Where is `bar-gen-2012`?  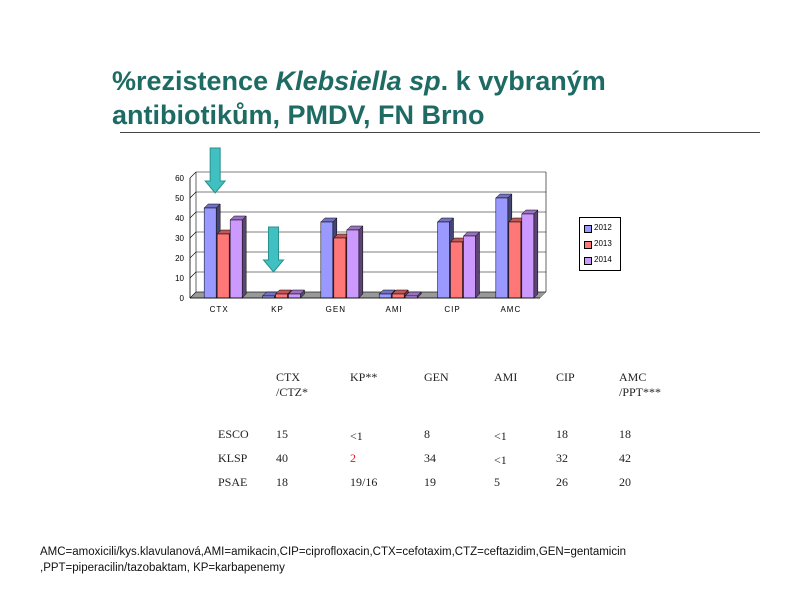
bar-gen-2012 is located at coordinates (327, 260).